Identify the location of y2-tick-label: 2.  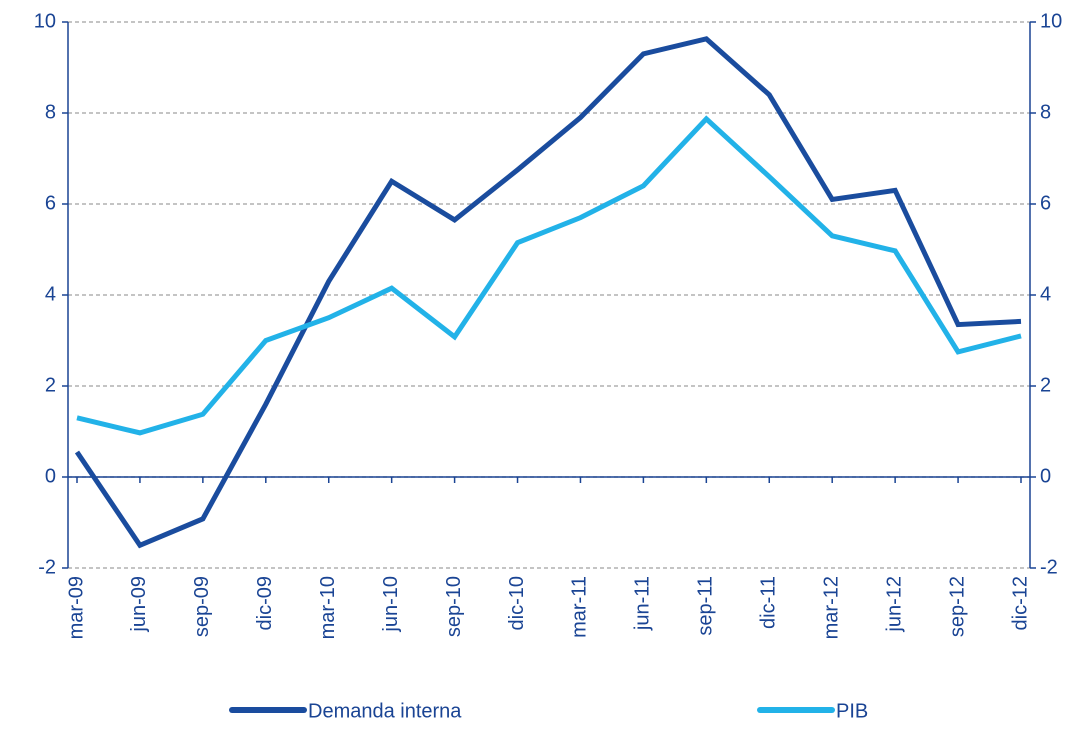
(1045, 385).